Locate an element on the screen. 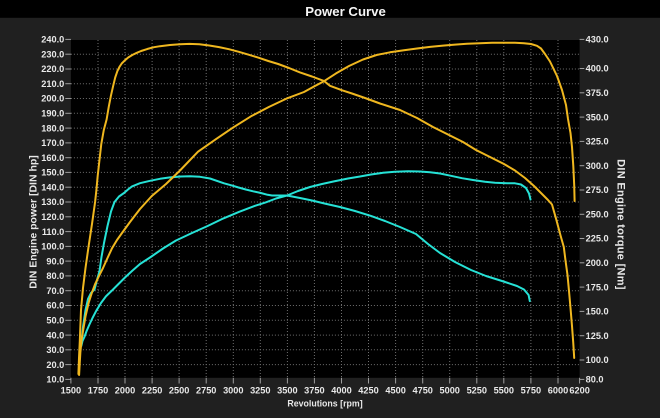  svg-text: 120.0 is located at coordinates (52, 217).